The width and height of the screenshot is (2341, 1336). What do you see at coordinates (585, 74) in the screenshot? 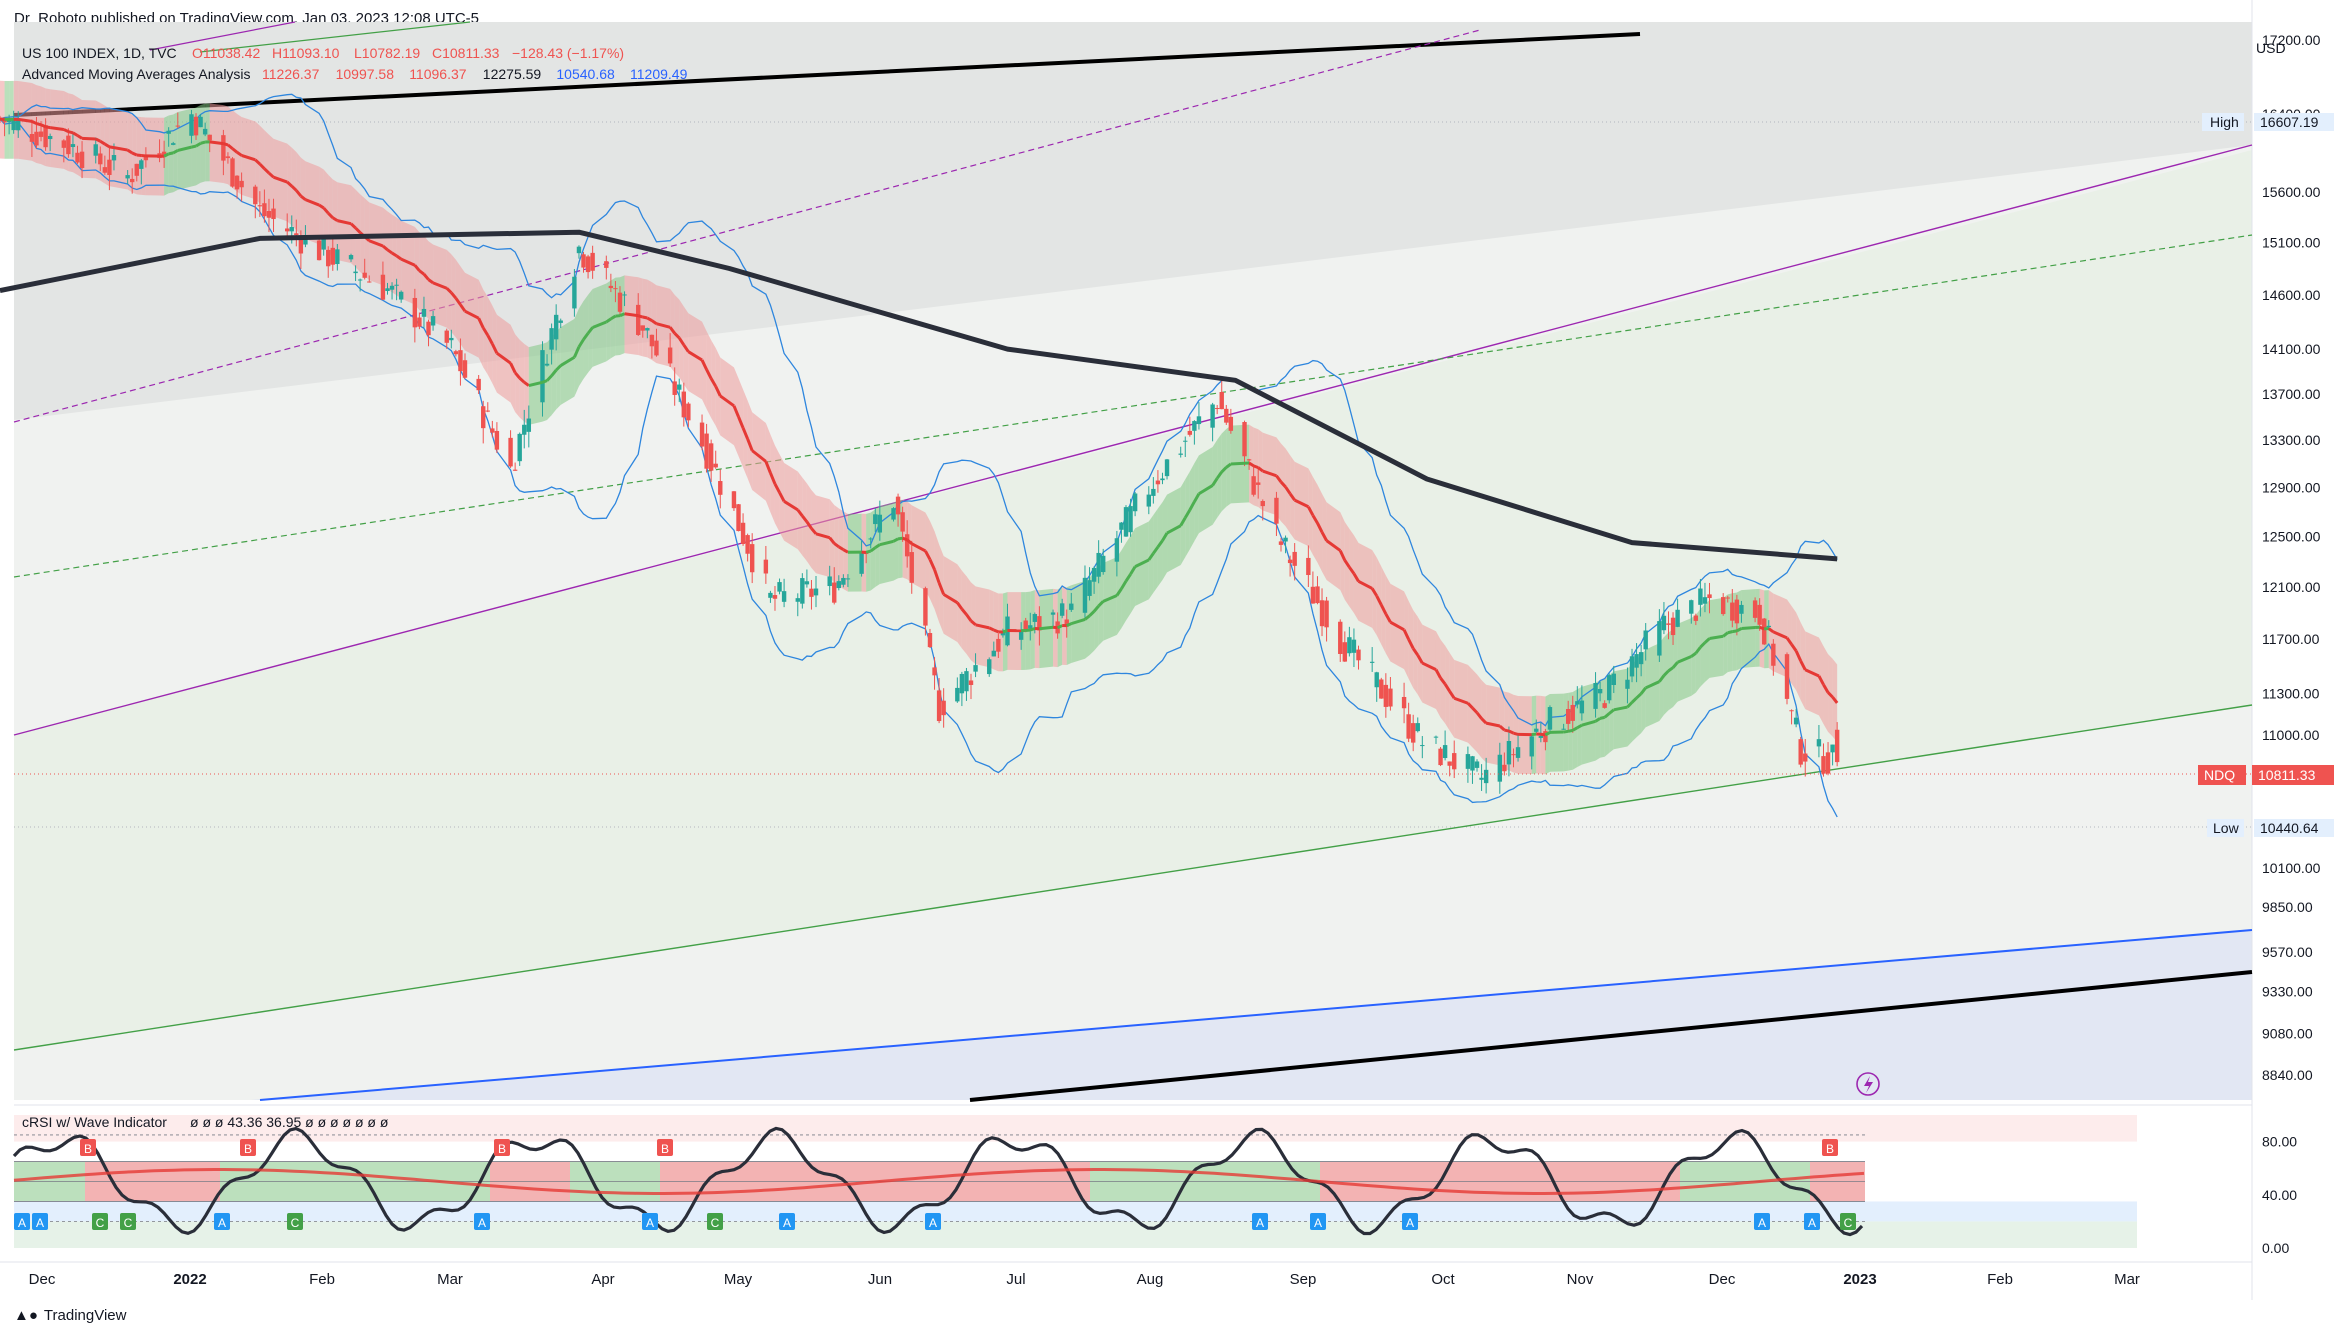
I see `indicator-value: 10540.68` at bounding box center [585, 74].